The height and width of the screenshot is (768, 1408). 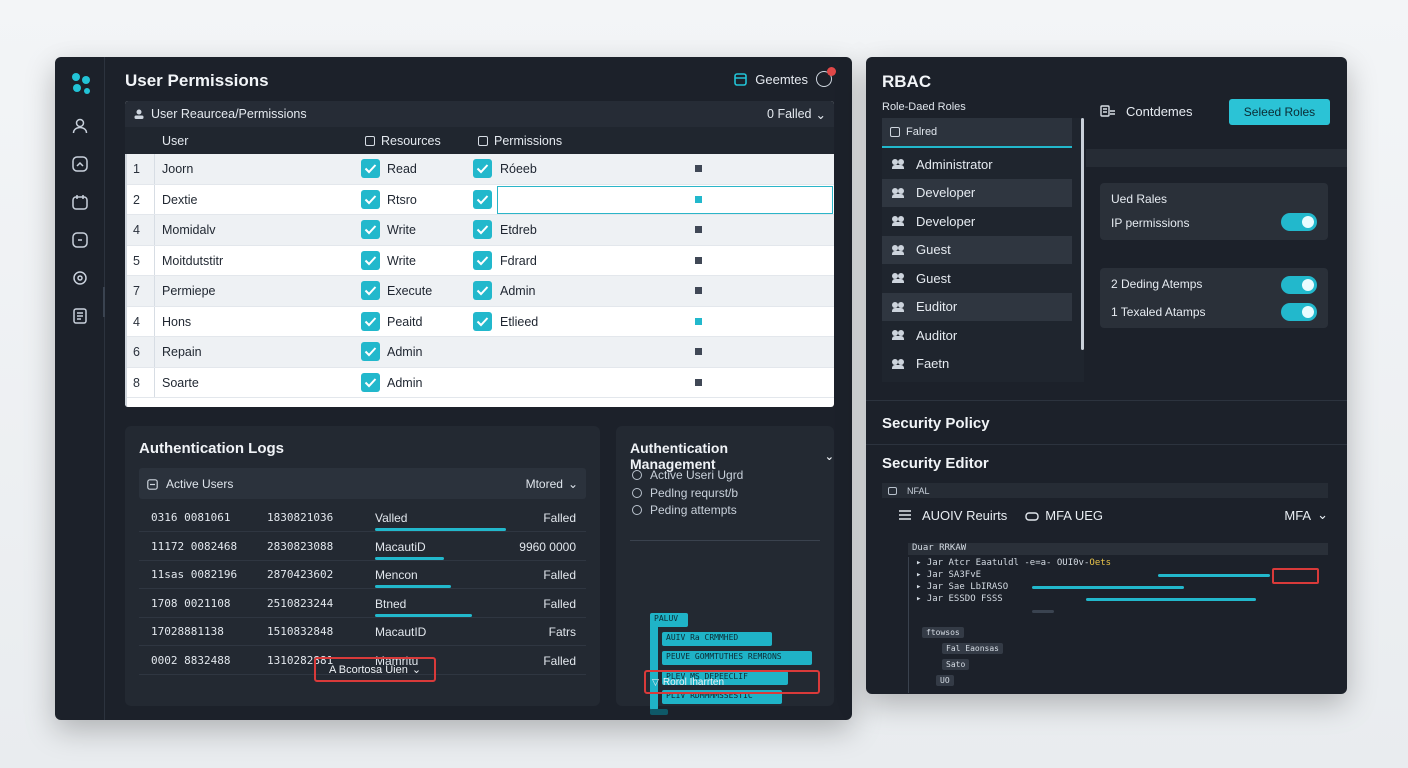 I want to click on users-icon, so click(x=899, y=192).